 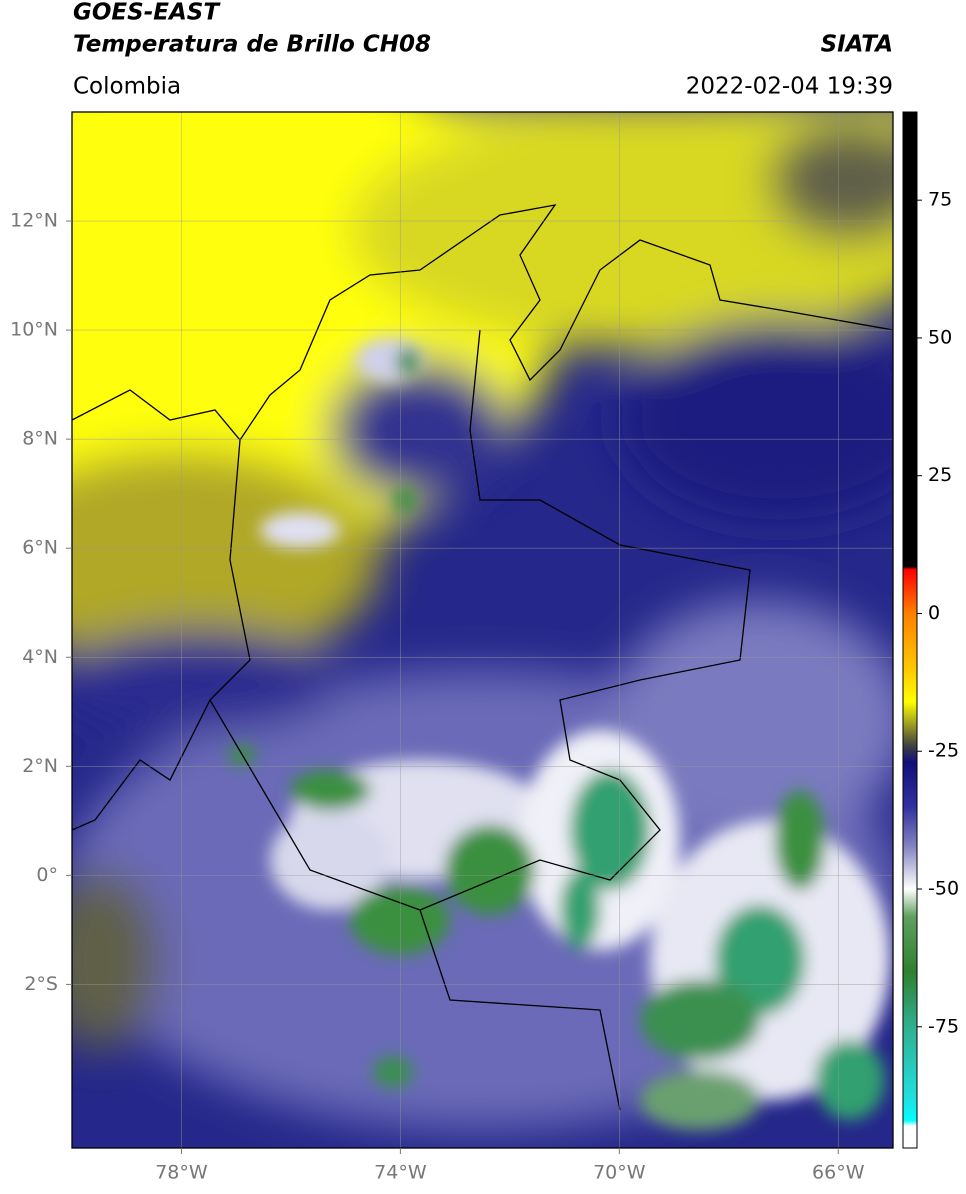 What do you see at coordinates (40, 439) in the screenshot?
I see `y-tick-label: 8°N` at bounding box center [40, 439].